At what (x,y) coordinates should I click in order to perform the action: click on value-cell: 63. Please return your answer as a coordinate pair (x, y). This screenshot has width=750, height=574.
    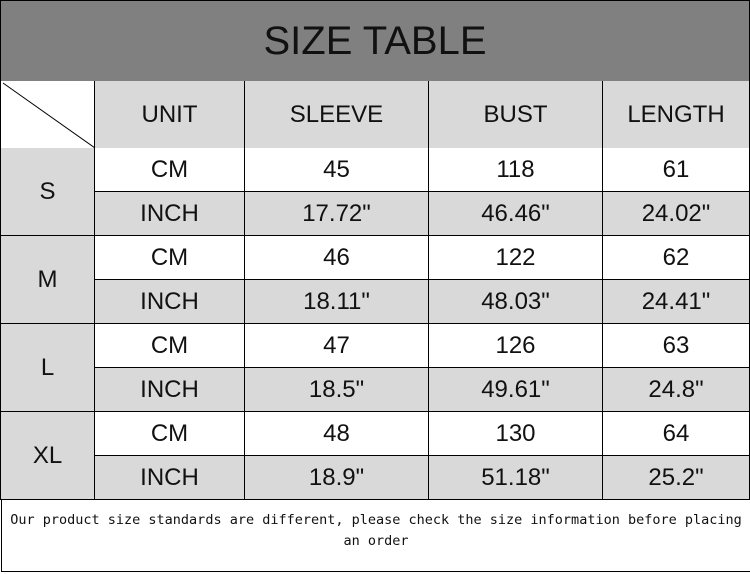
    Looking at the image, I should click on (676, 346).